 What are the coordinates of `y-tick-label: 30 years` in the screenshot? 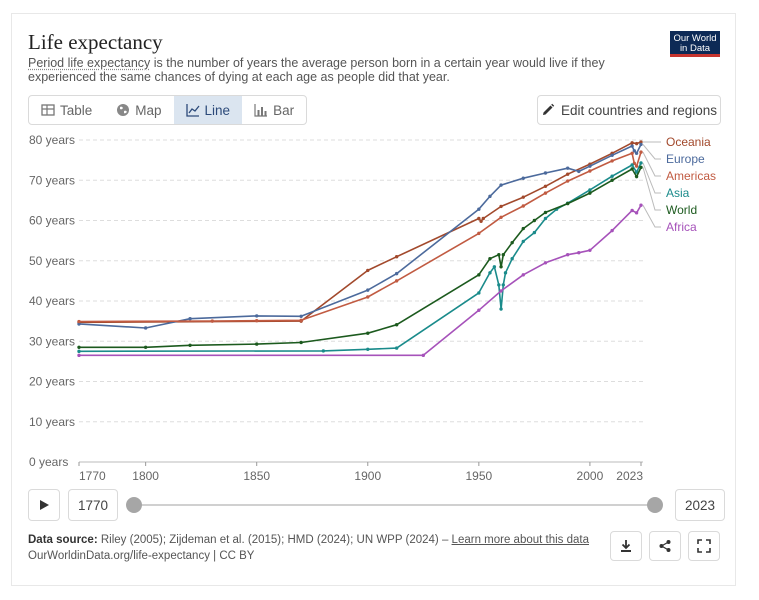 It's located at (52, 341).